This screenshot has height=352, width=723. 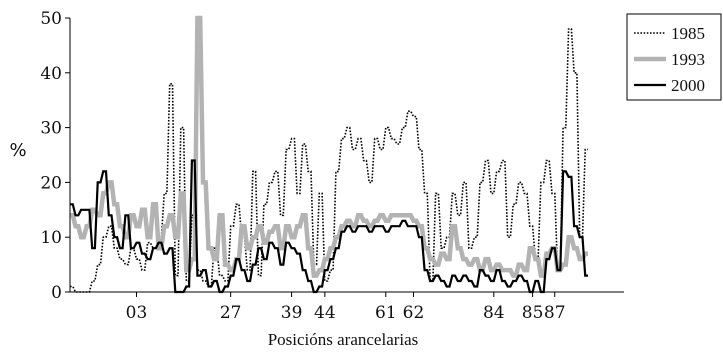 I want to click on x-tick-label: 62, so click(x=414, y=313).